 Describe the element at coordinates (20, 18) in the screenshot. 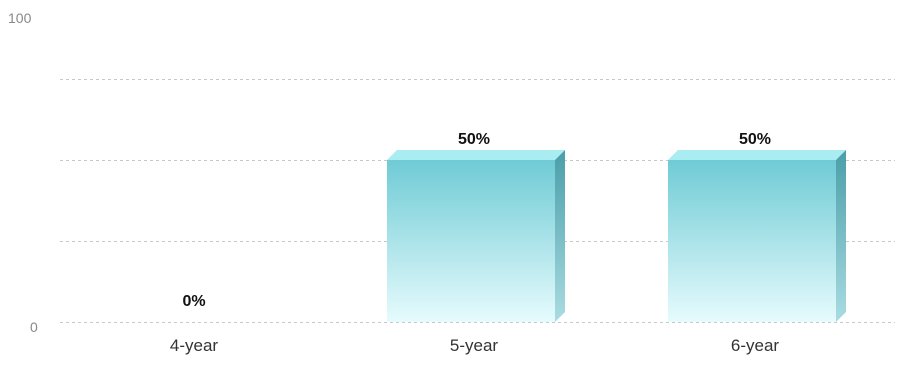

I see `y-tick-label-max: 100` at that location.